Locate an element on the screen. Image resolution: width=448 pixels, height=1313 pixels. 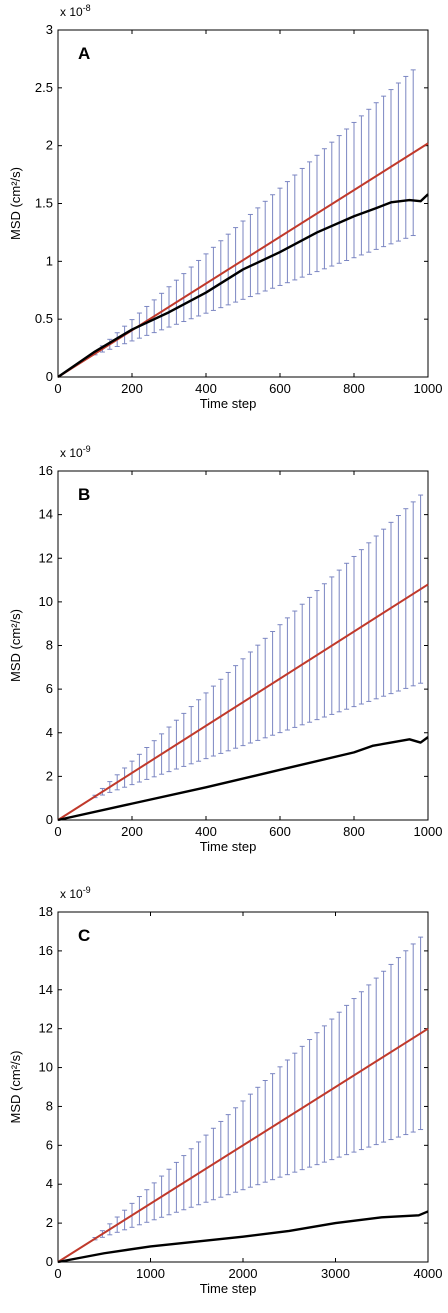
x-tick-label: 4000 is located at coordinates (428, 1273).